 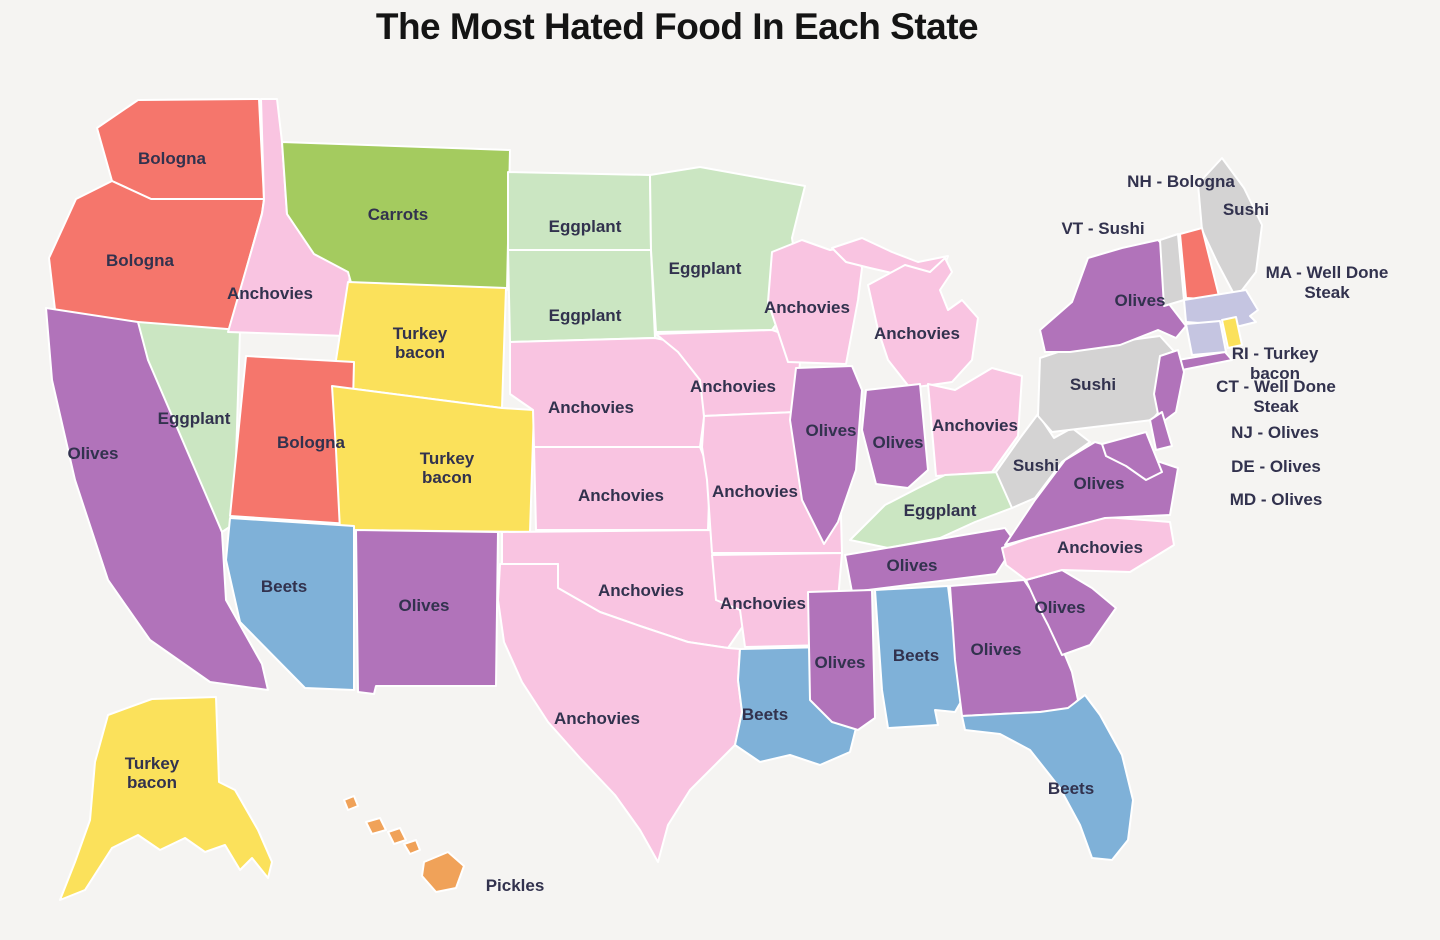 I want to click on state-nv, so click(x=189, y=427).